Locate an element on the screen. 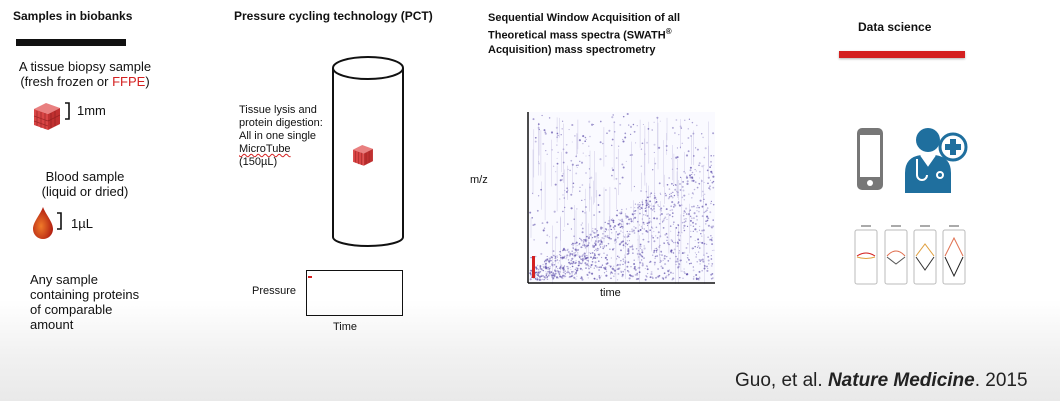 The image size is (1060, 401). pct-desc-line-4: MicroTube is located at coordinates (265, 149).